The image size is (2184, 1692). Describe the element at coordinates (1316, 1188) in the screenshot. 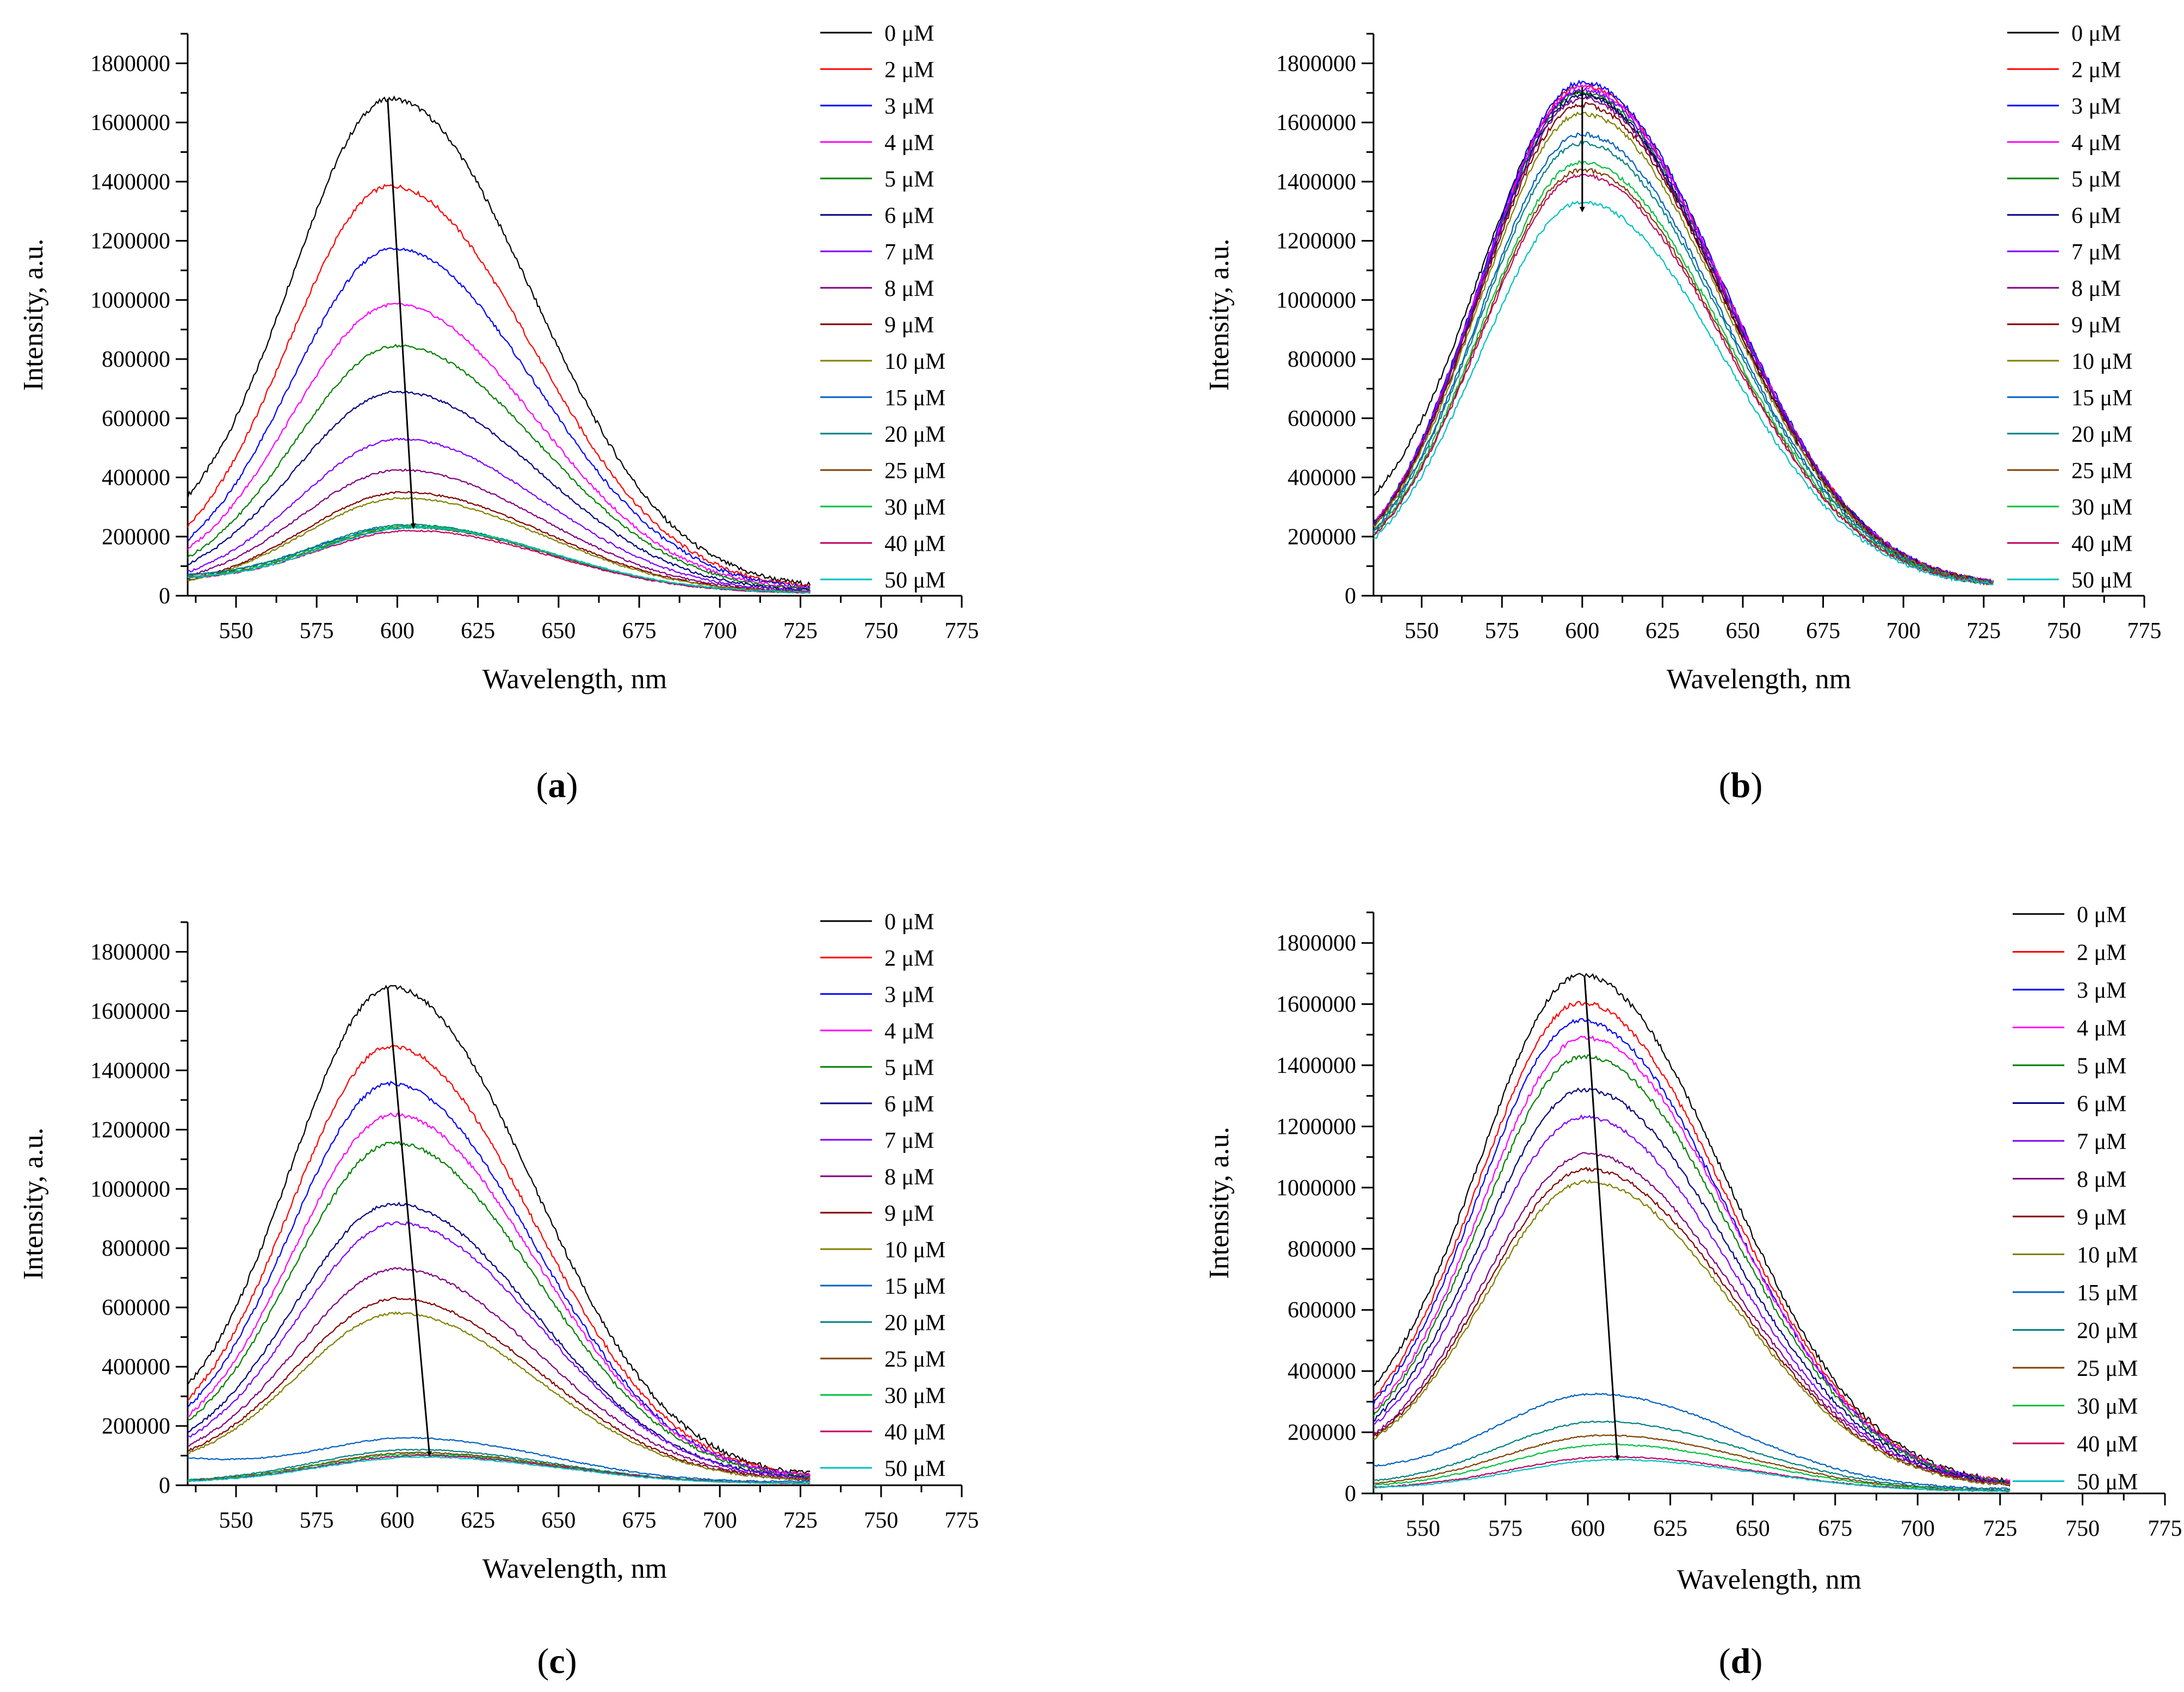

I see `y-tick-label: 1000000` at that location.